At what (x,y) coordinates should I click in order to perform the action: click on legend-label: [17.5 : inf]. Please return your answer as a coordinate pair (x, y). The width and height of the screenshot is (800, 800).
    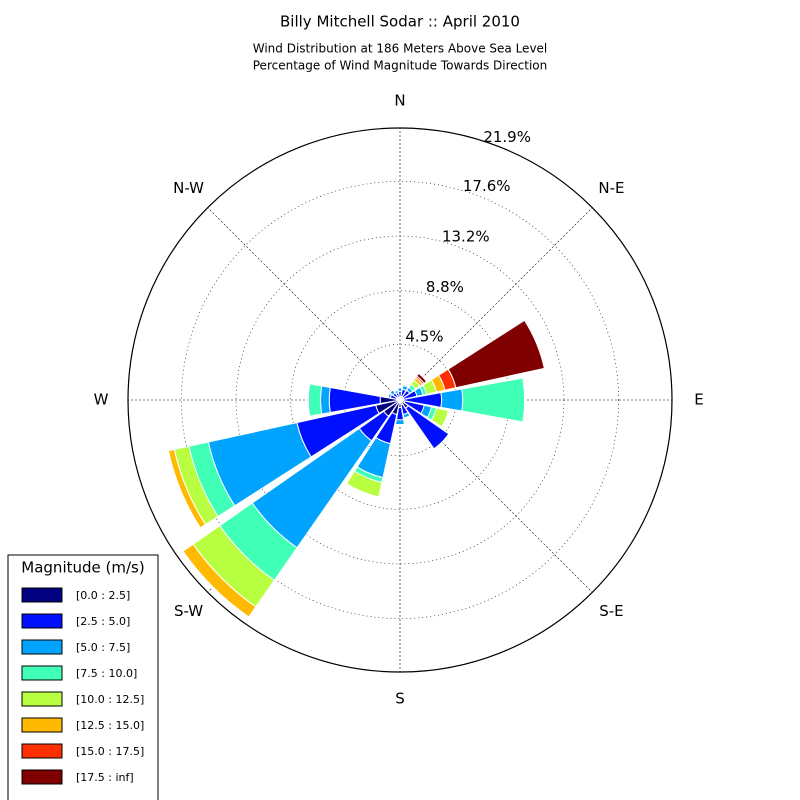
    Looking at the image, I should click on (105, 777).